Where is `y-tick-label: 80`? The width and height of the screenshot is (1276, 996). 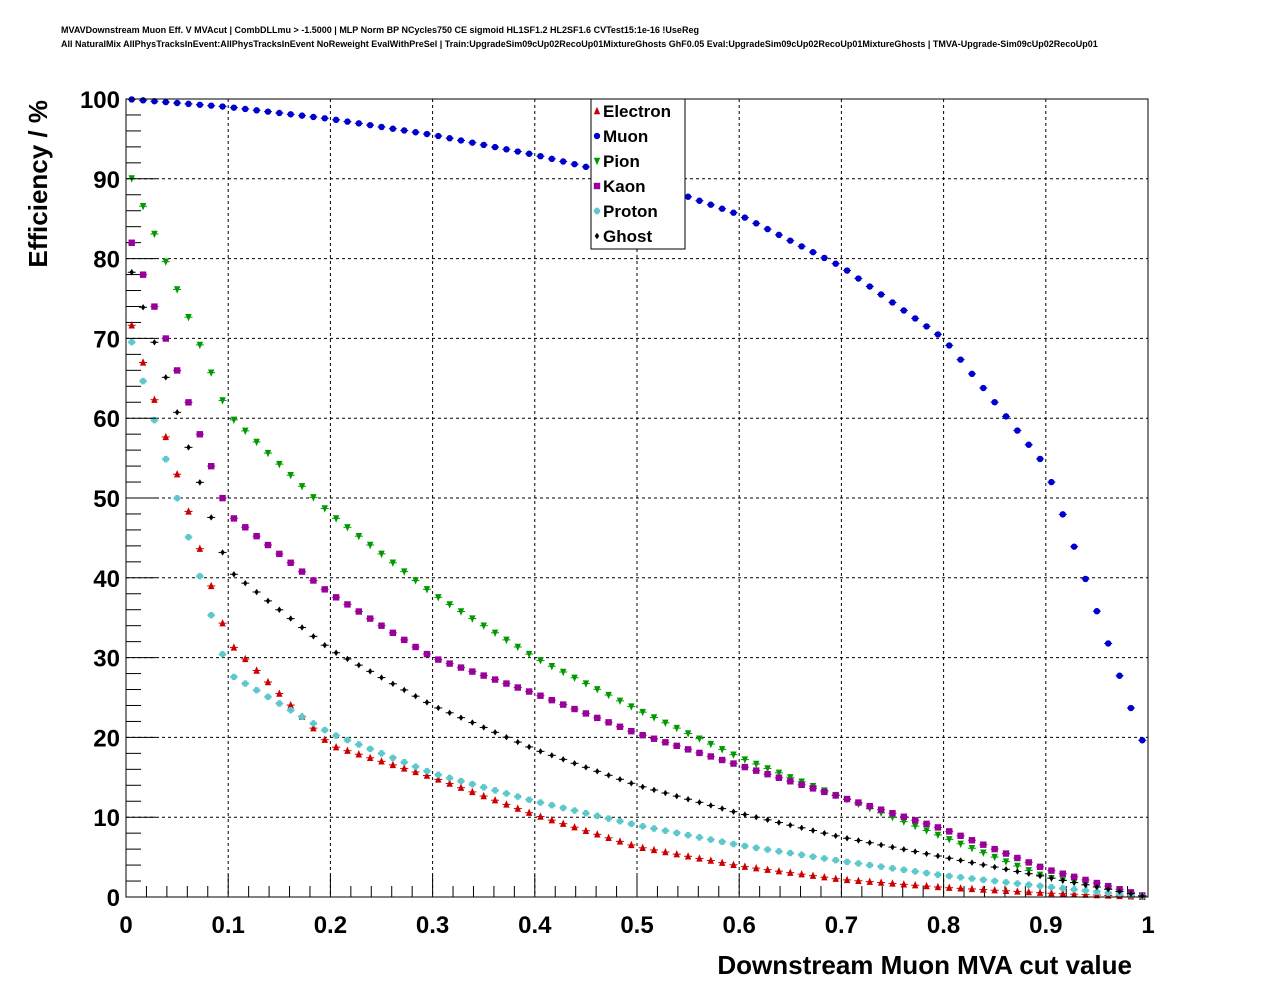 y-tick-label: 80 is located at coordinates (106, 260).